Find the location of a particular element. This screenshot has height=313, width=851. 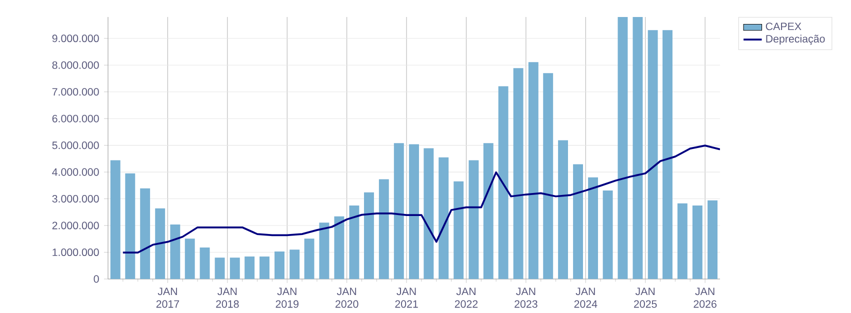

x-tick-label: JAN 2026 is located at coordinates (705, 298).